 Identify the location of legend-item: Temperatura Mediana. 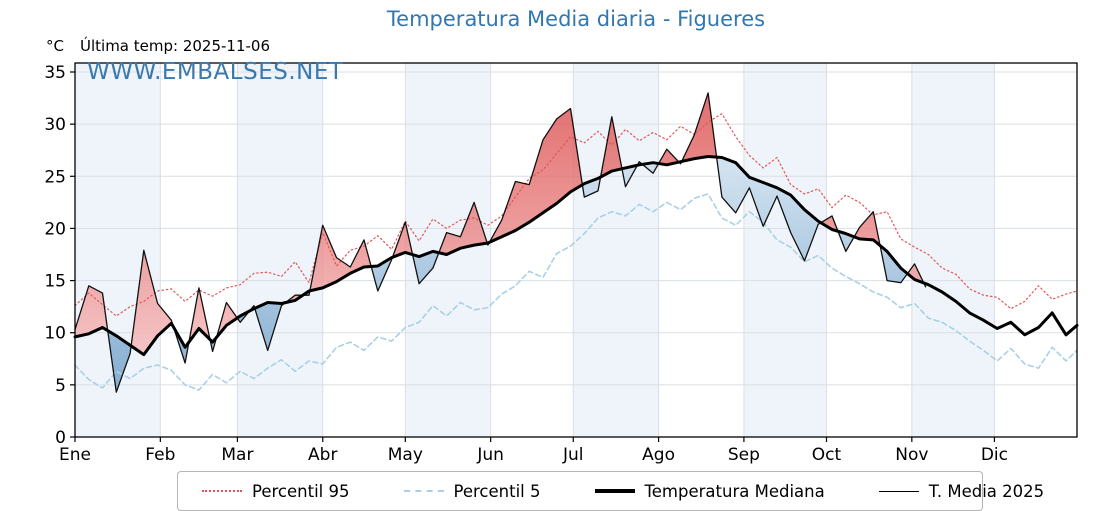
(709, 491).